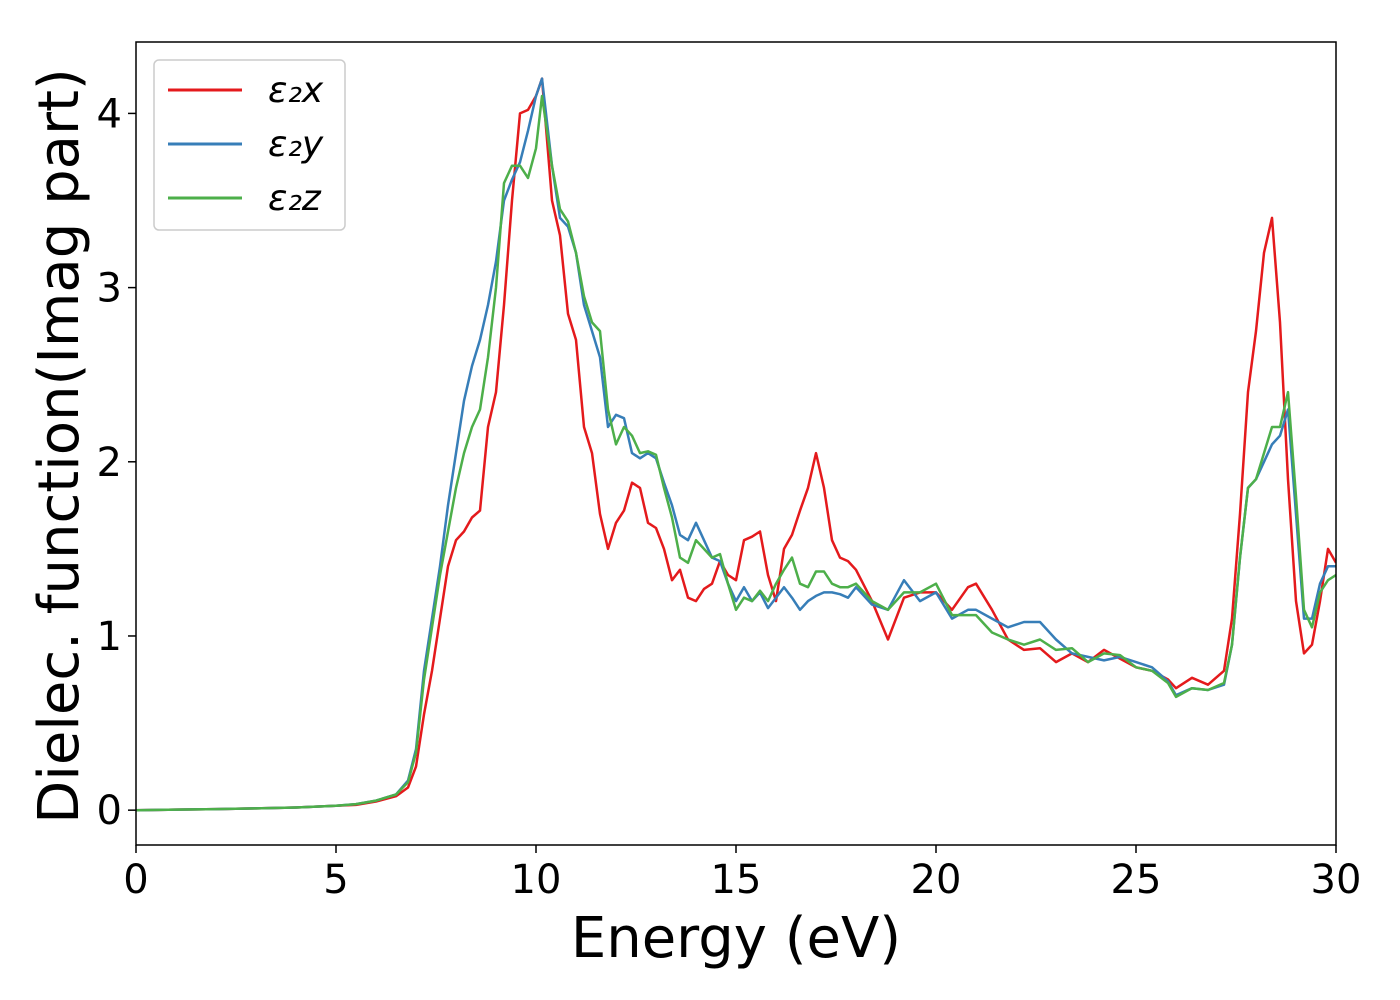 Image resolution: width=1400 pixels, height=1000 pixels. Describe the element at coordinates (736, 880) in the screenshot. I see `x-tick-label: 15` at that location.